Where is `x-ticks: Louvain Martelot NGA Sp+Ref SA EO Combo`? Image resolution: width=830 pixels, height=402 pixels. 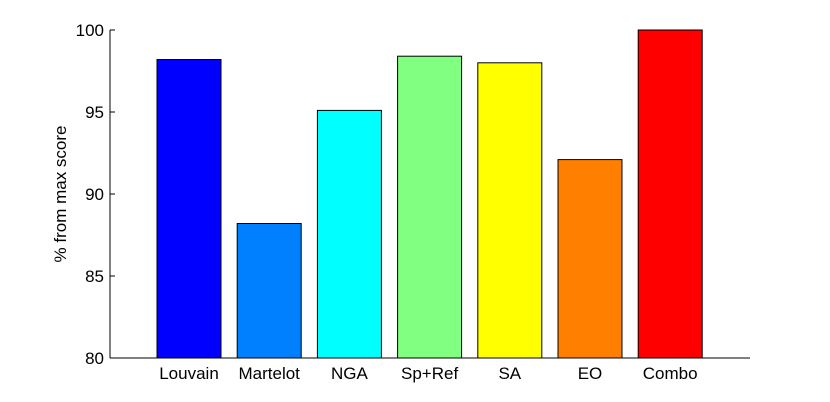
x-ticks: Louvain Martelot NGA Sp+Ref SA EO Combo is located at coordinates (428, 373).